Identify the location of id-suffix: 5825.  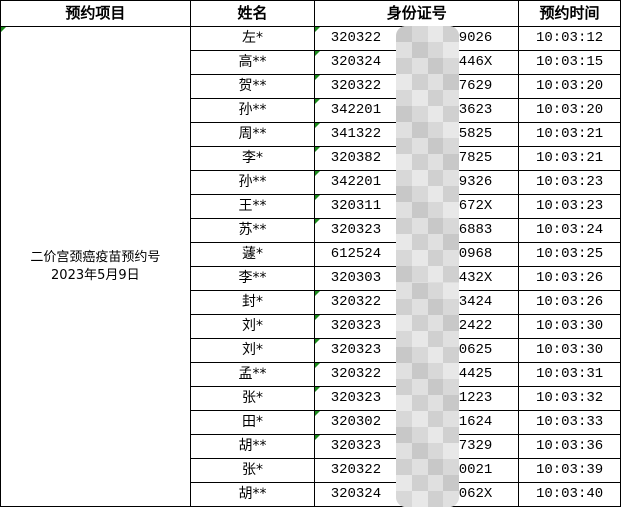
(475, 134).